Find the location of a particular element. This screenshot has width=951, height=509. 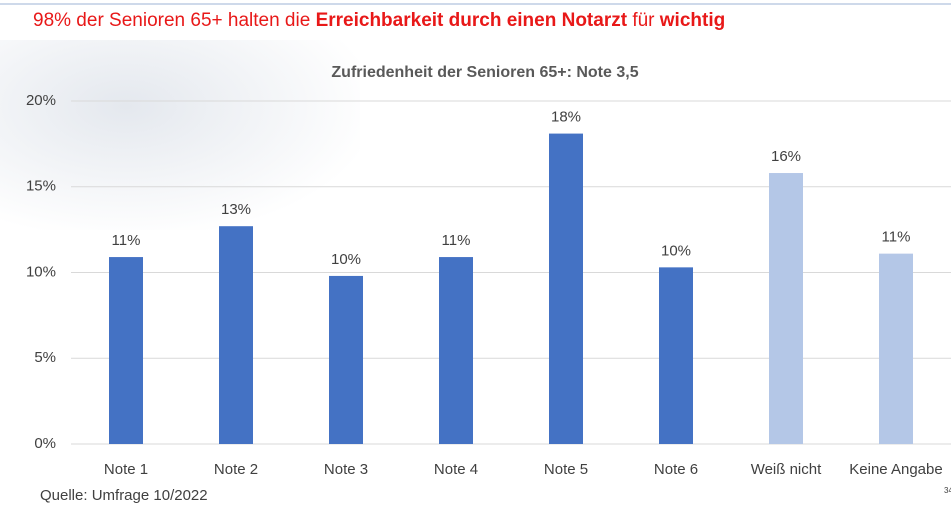

data-label: 13% is located at coordinates (236, 209).